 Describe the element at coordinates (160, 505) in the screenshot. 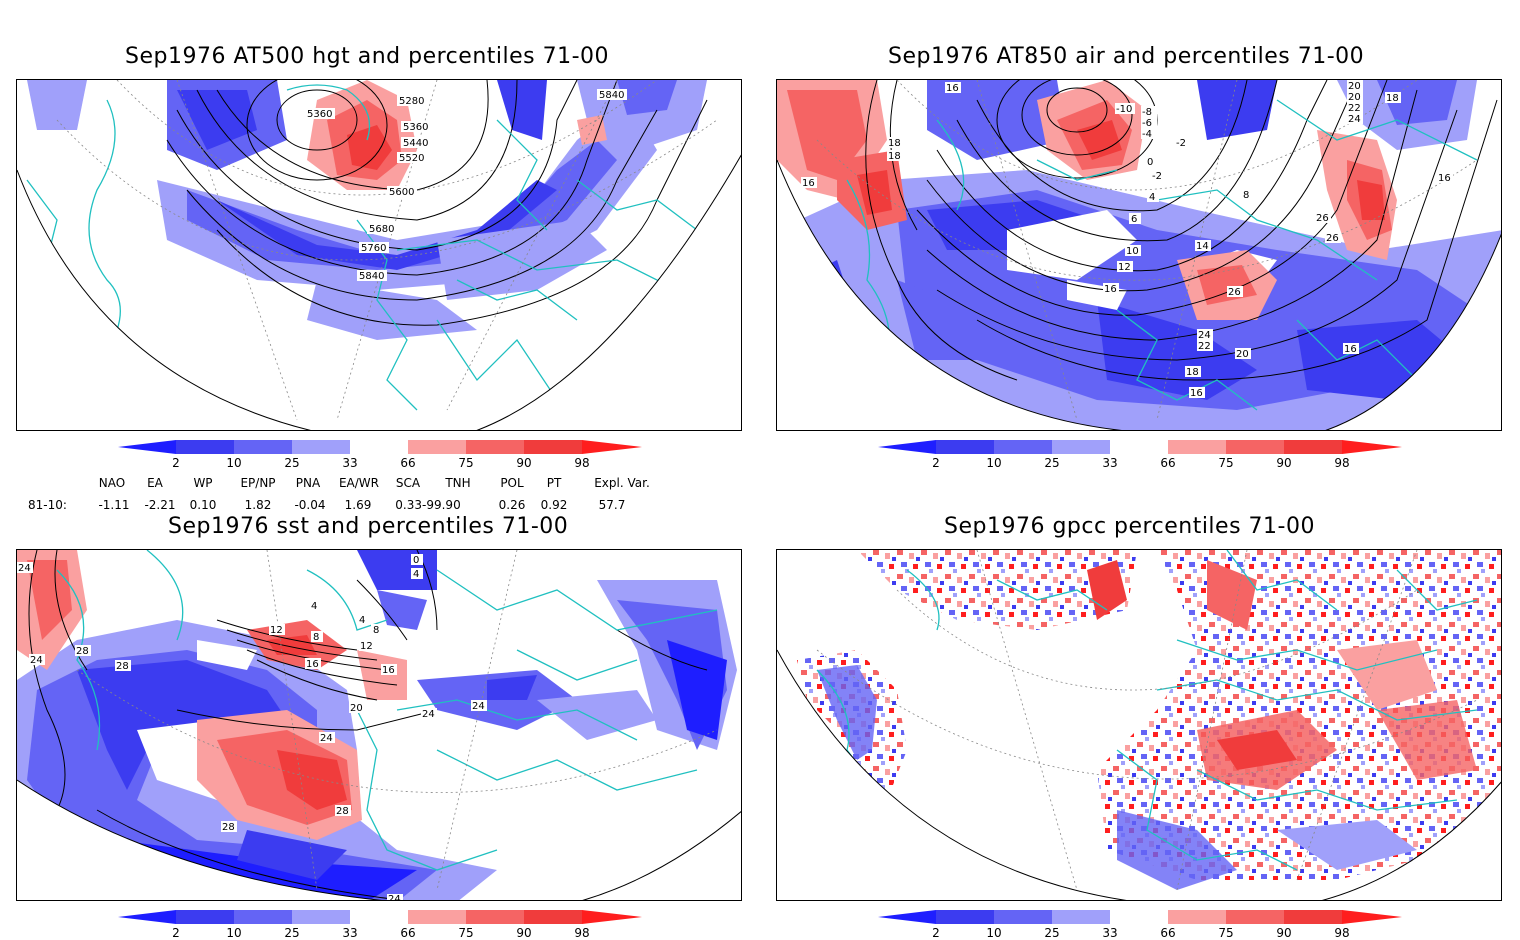

I see `index-value: -2.21` at that location.